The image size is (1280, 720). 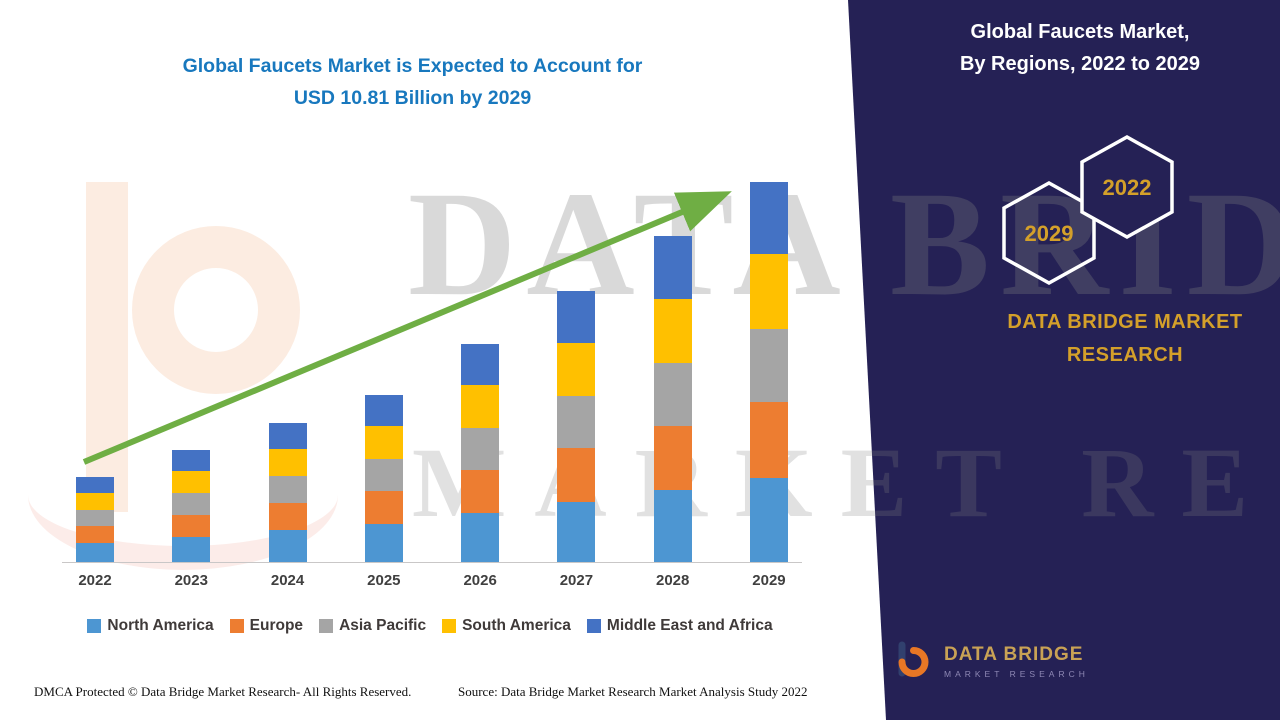 I want to click on legend-label: Middle East and Africa, so click(x=689, y=625).